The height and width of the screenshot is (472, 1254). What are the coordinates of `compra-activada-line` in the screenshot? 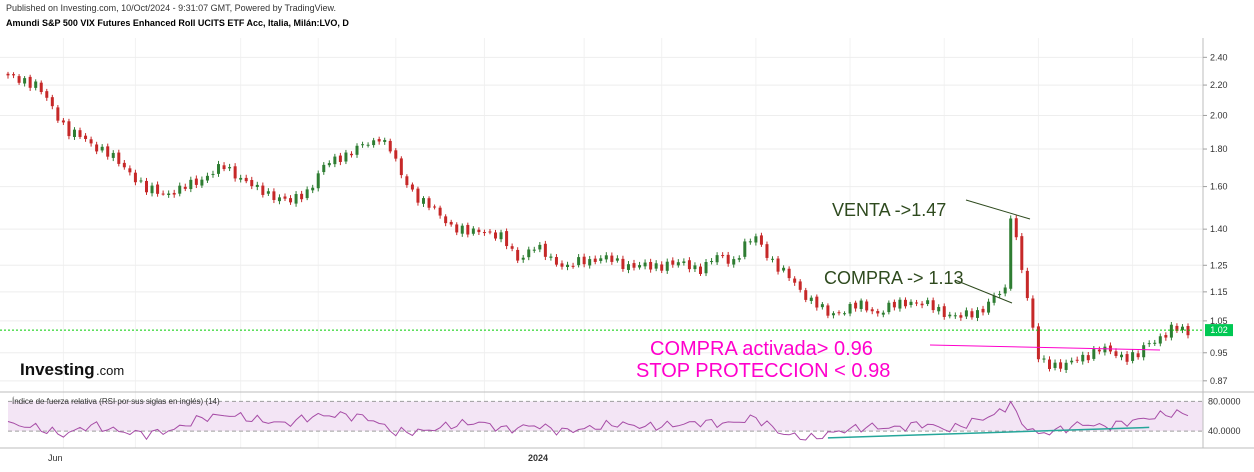 It's located at (1045, 347).